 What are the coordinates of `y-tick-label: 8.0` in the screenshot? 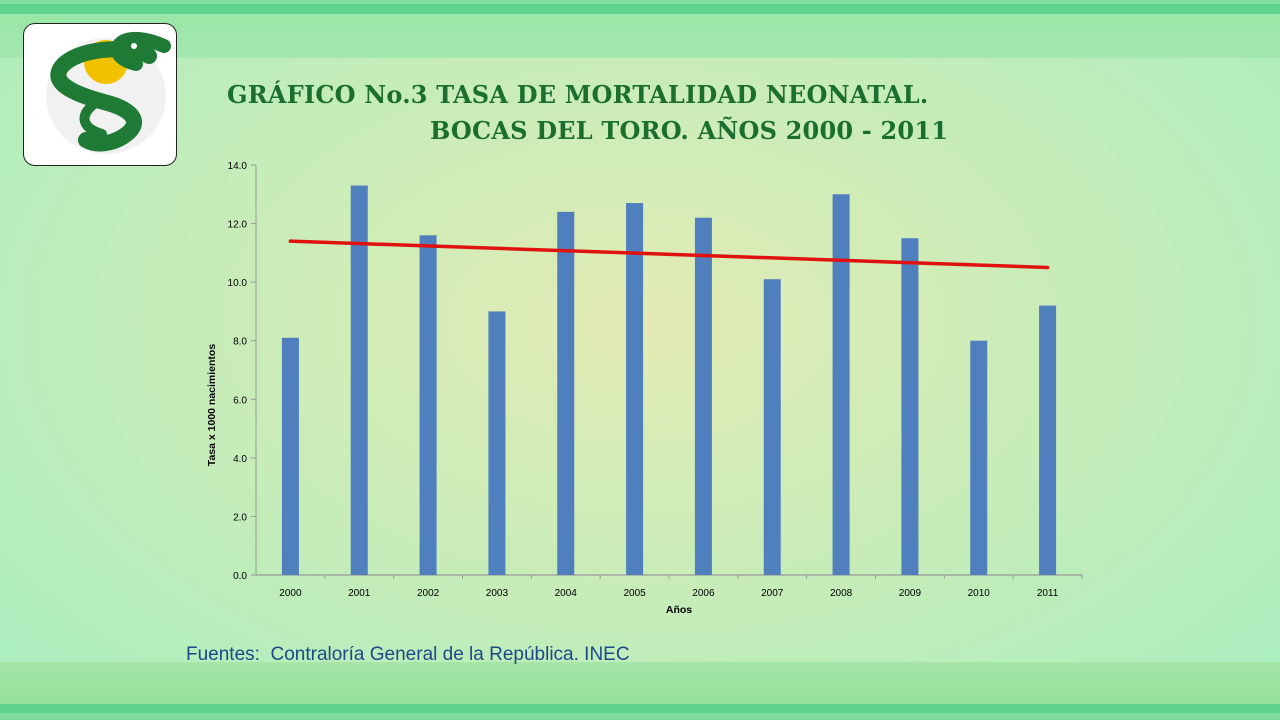 It's located at (240, 342).